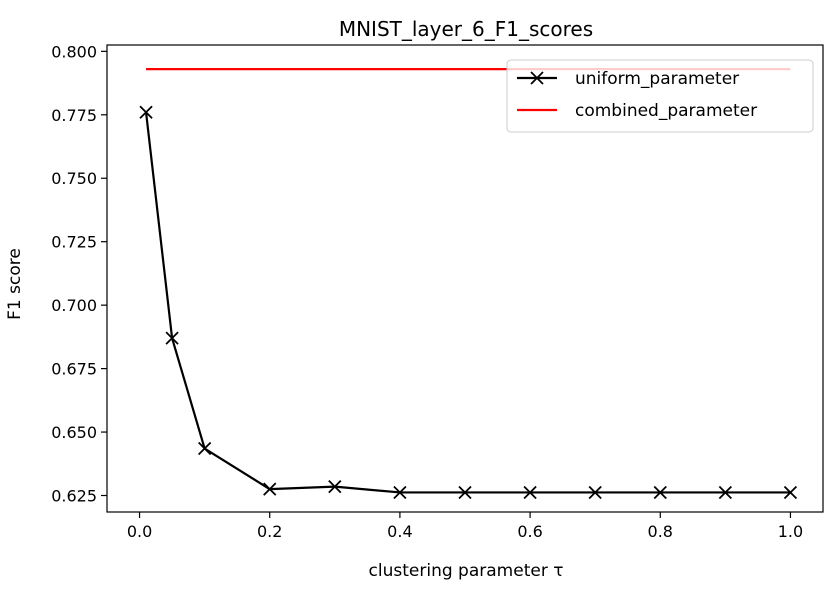 This screenshot has width=831, height=590. I want to click on y-tick-label: 0.625, so click(74, 496).